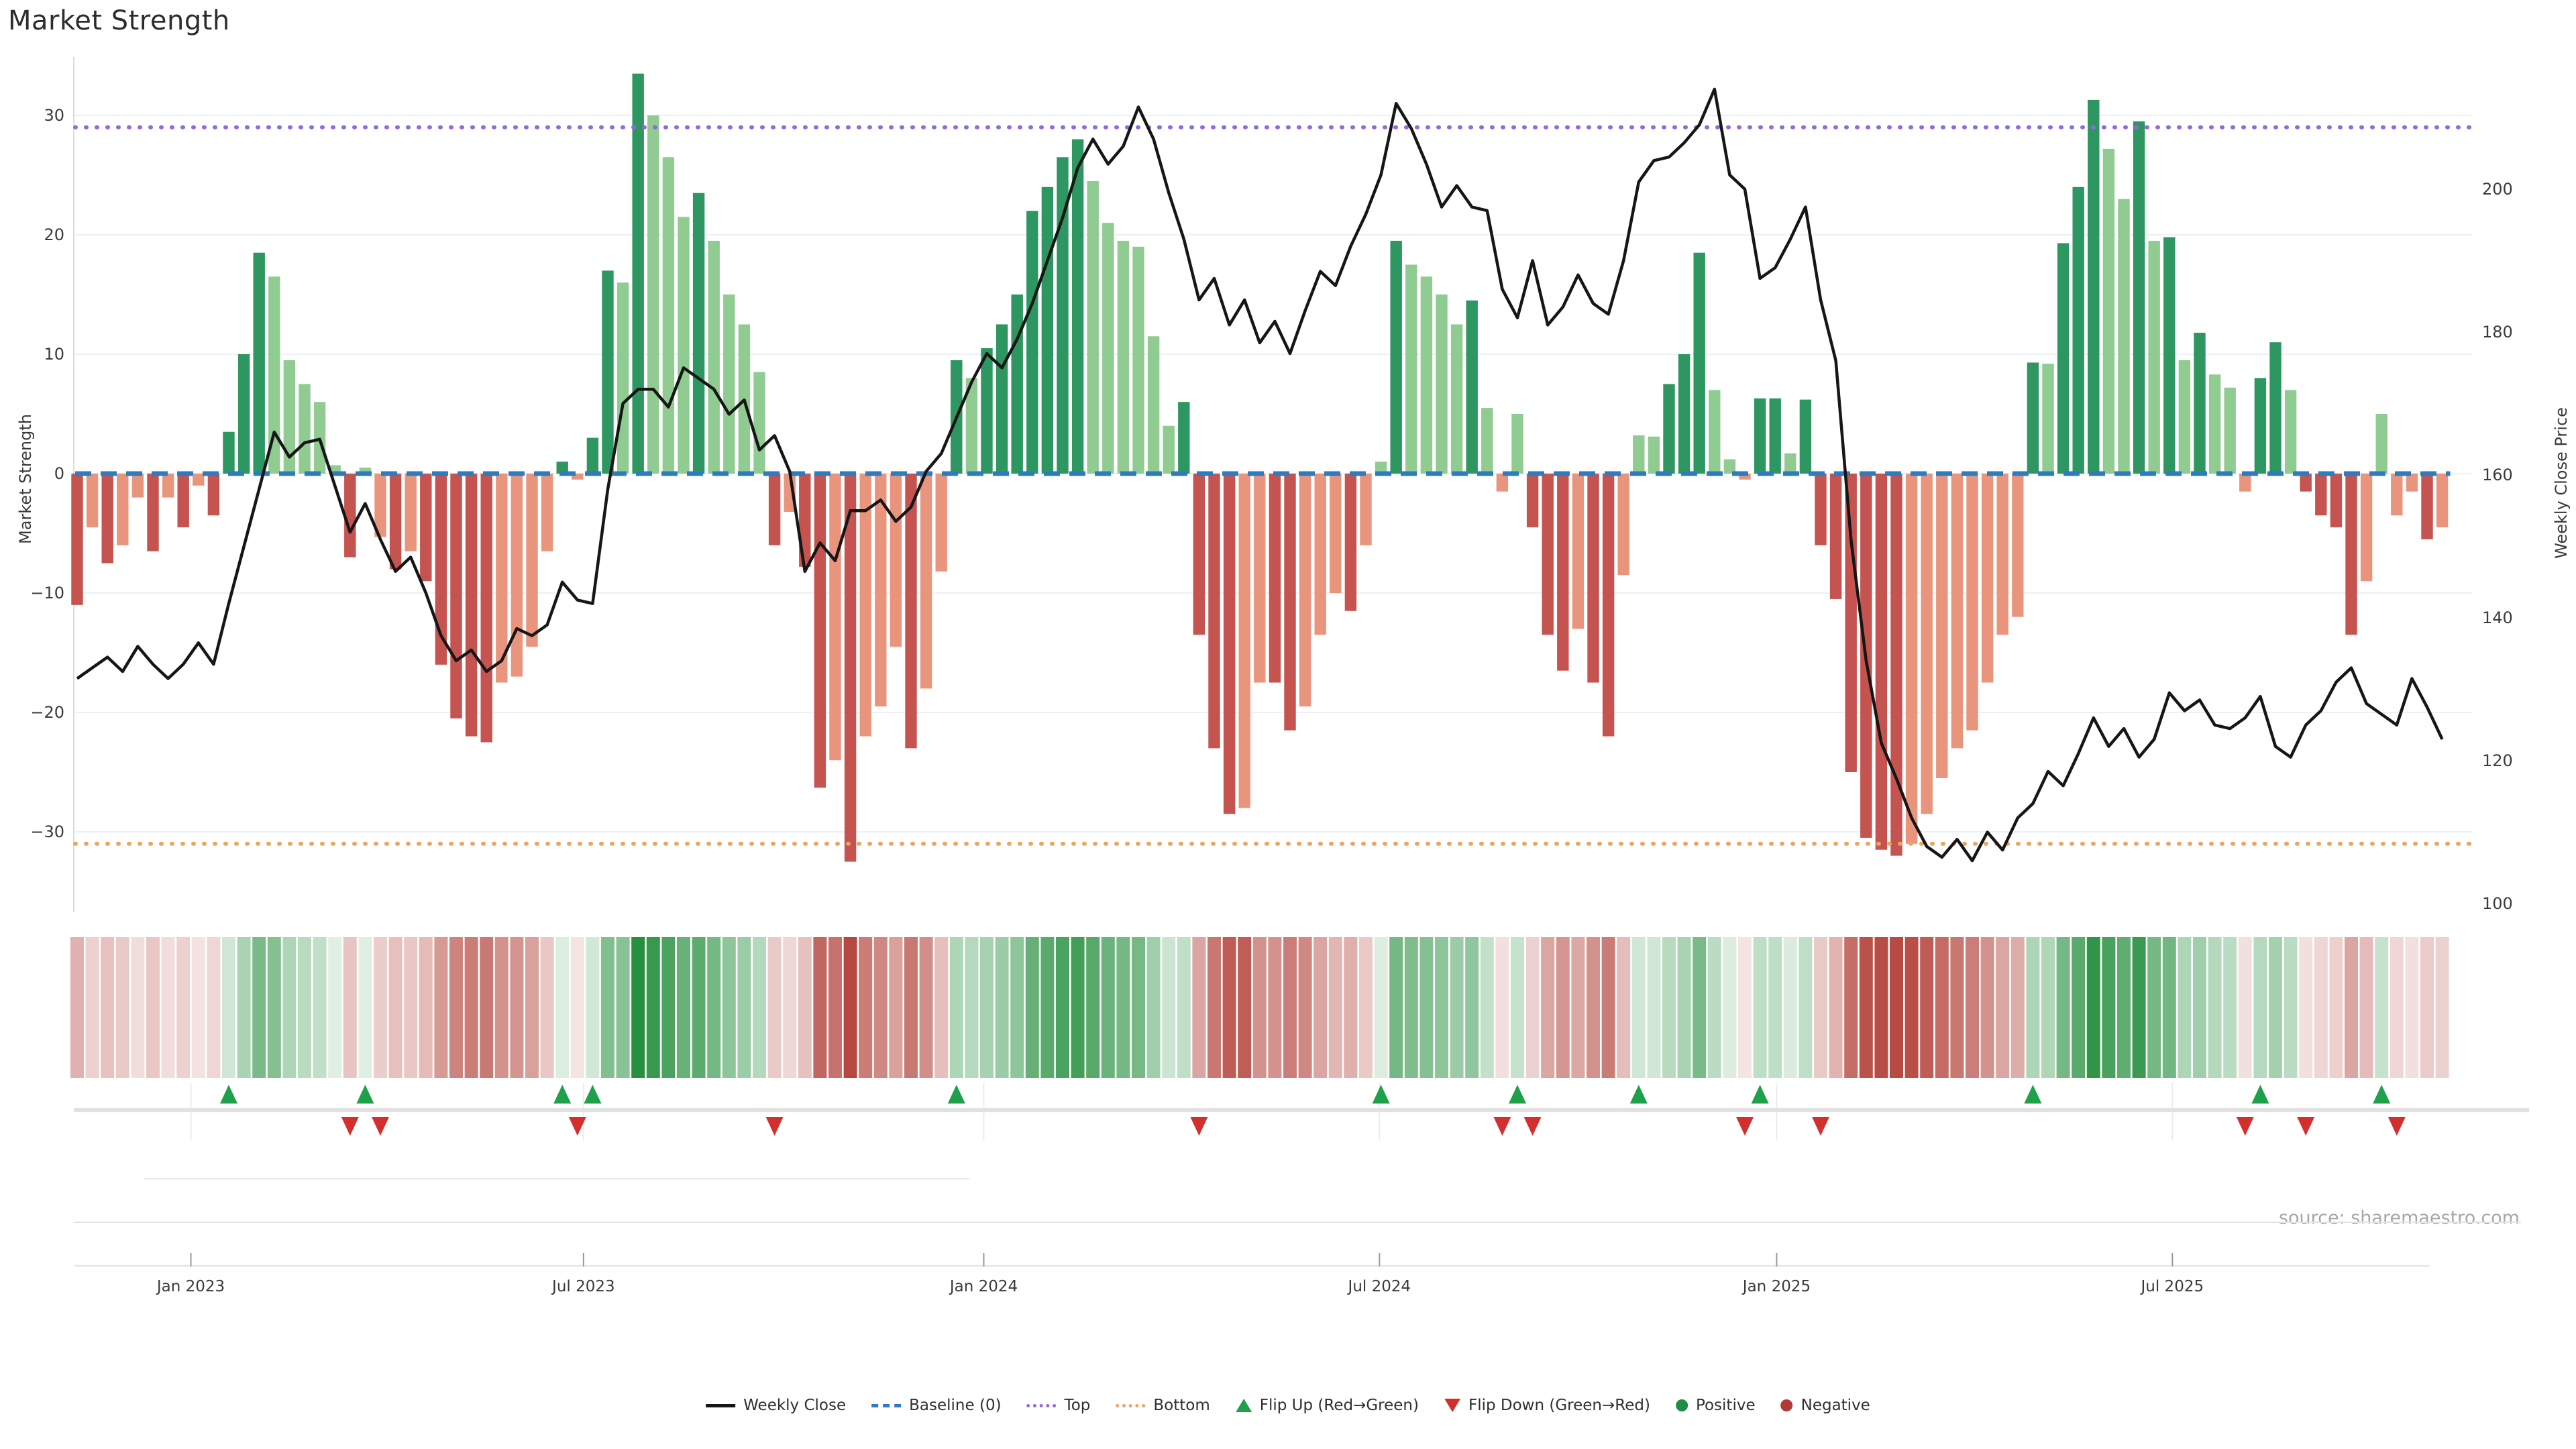 This screenshot has width=2576, height=1449. I want to click on right-y-tick-label: 140, so click(2497, 617).